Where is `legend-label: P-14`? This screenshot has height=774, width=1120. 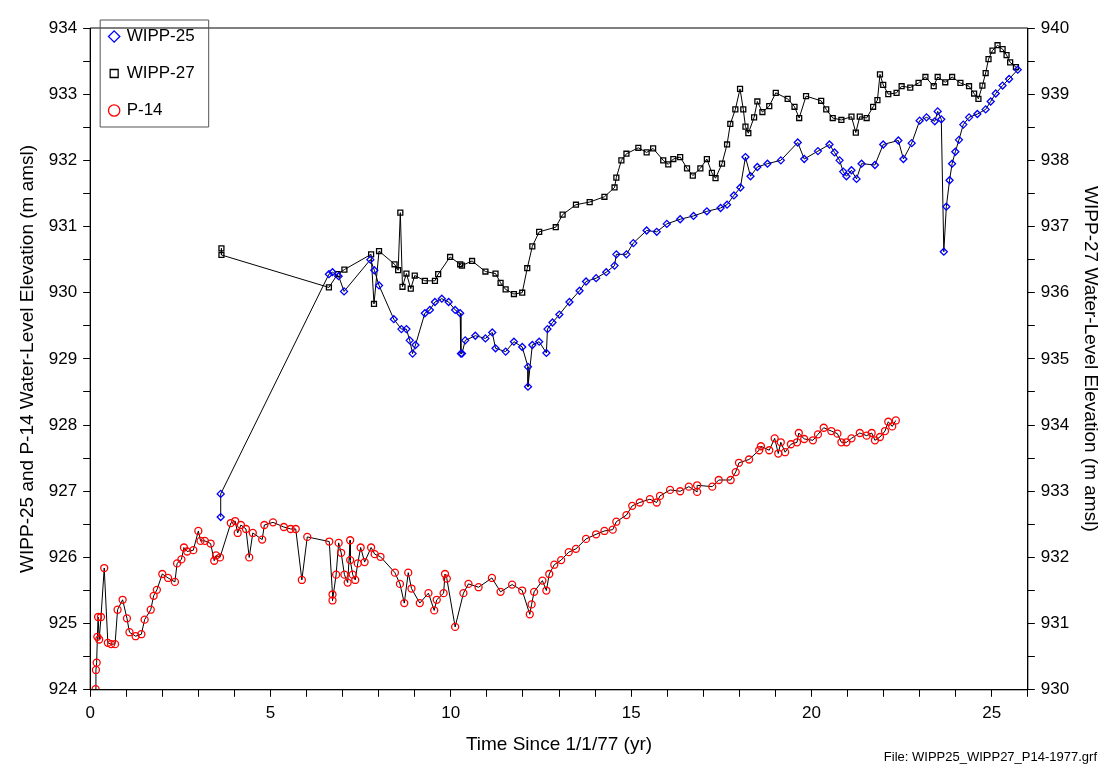
legend-label: P-14 is located at coordinates (144, 110).